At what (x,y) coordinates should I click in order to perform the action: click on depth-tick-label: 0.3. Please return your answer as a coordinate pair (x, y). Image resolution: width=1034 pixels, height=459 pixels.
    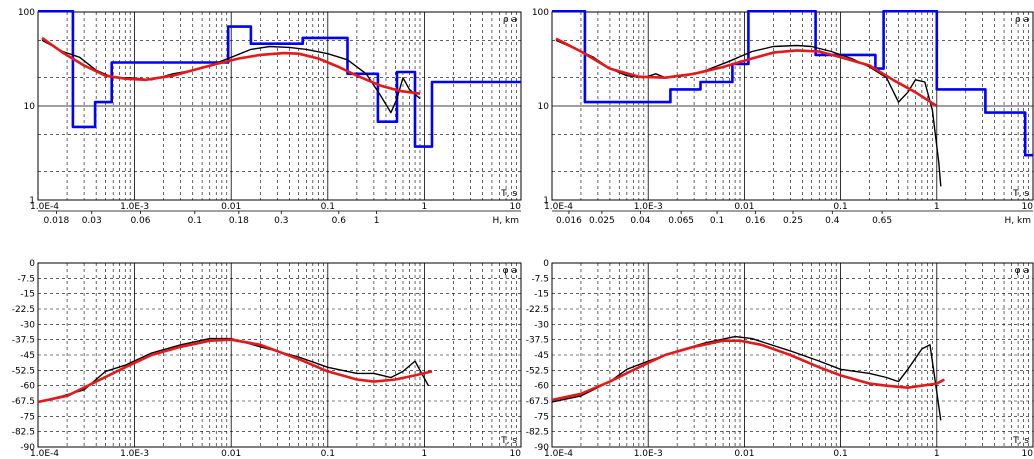
    Looking at the image, I should click on (281, 221).